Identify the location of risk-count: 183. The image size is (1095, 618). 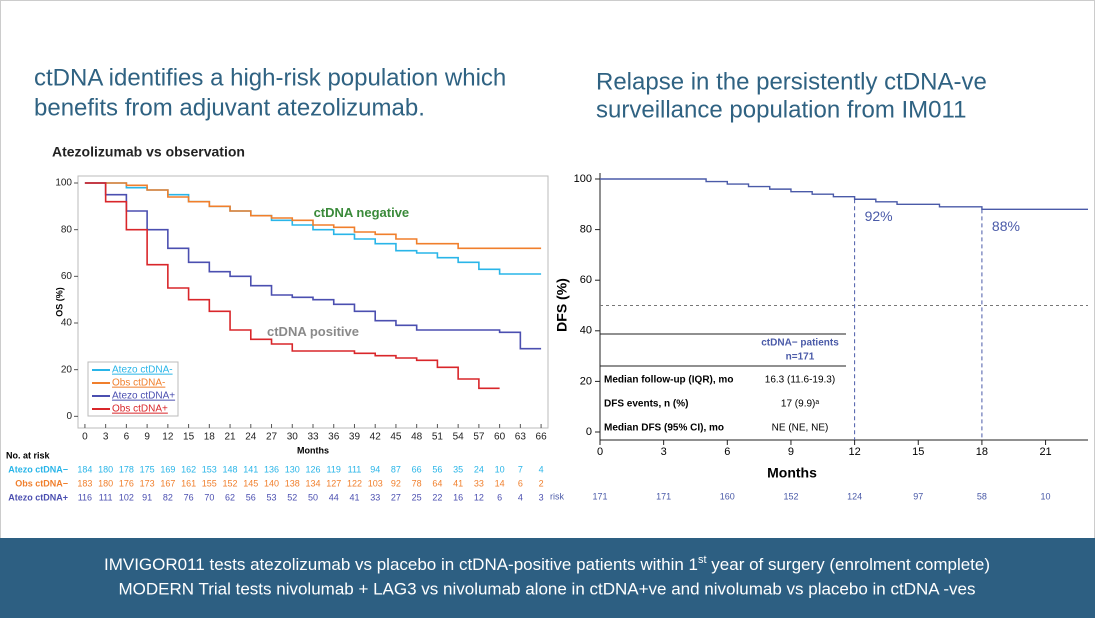
(84, 483).